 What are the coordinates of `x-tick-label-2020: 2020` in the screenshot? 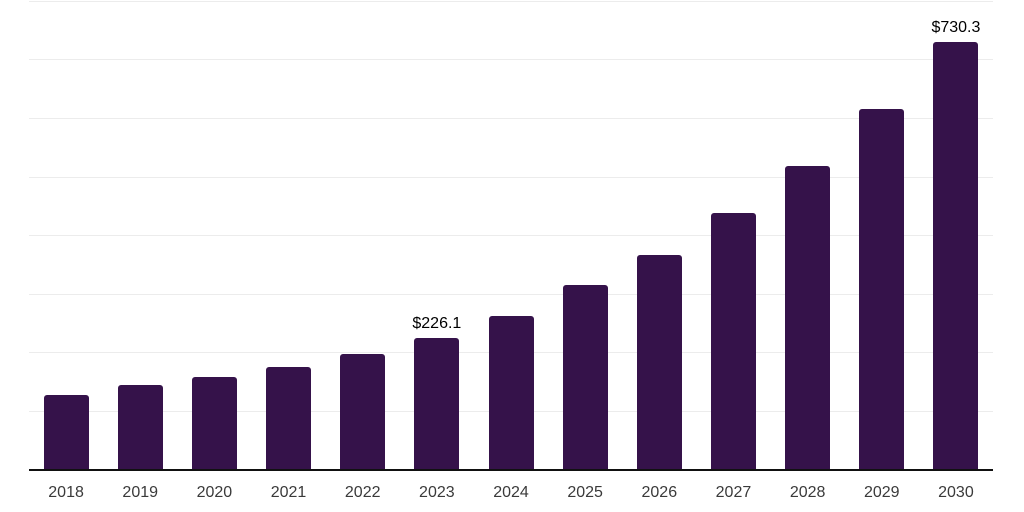 It's located at (214, 492).